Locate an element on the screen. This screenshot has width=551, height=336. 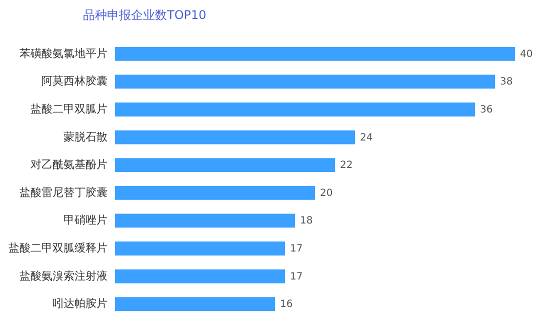
data-label: 24 is located at coordinates (366, 138).